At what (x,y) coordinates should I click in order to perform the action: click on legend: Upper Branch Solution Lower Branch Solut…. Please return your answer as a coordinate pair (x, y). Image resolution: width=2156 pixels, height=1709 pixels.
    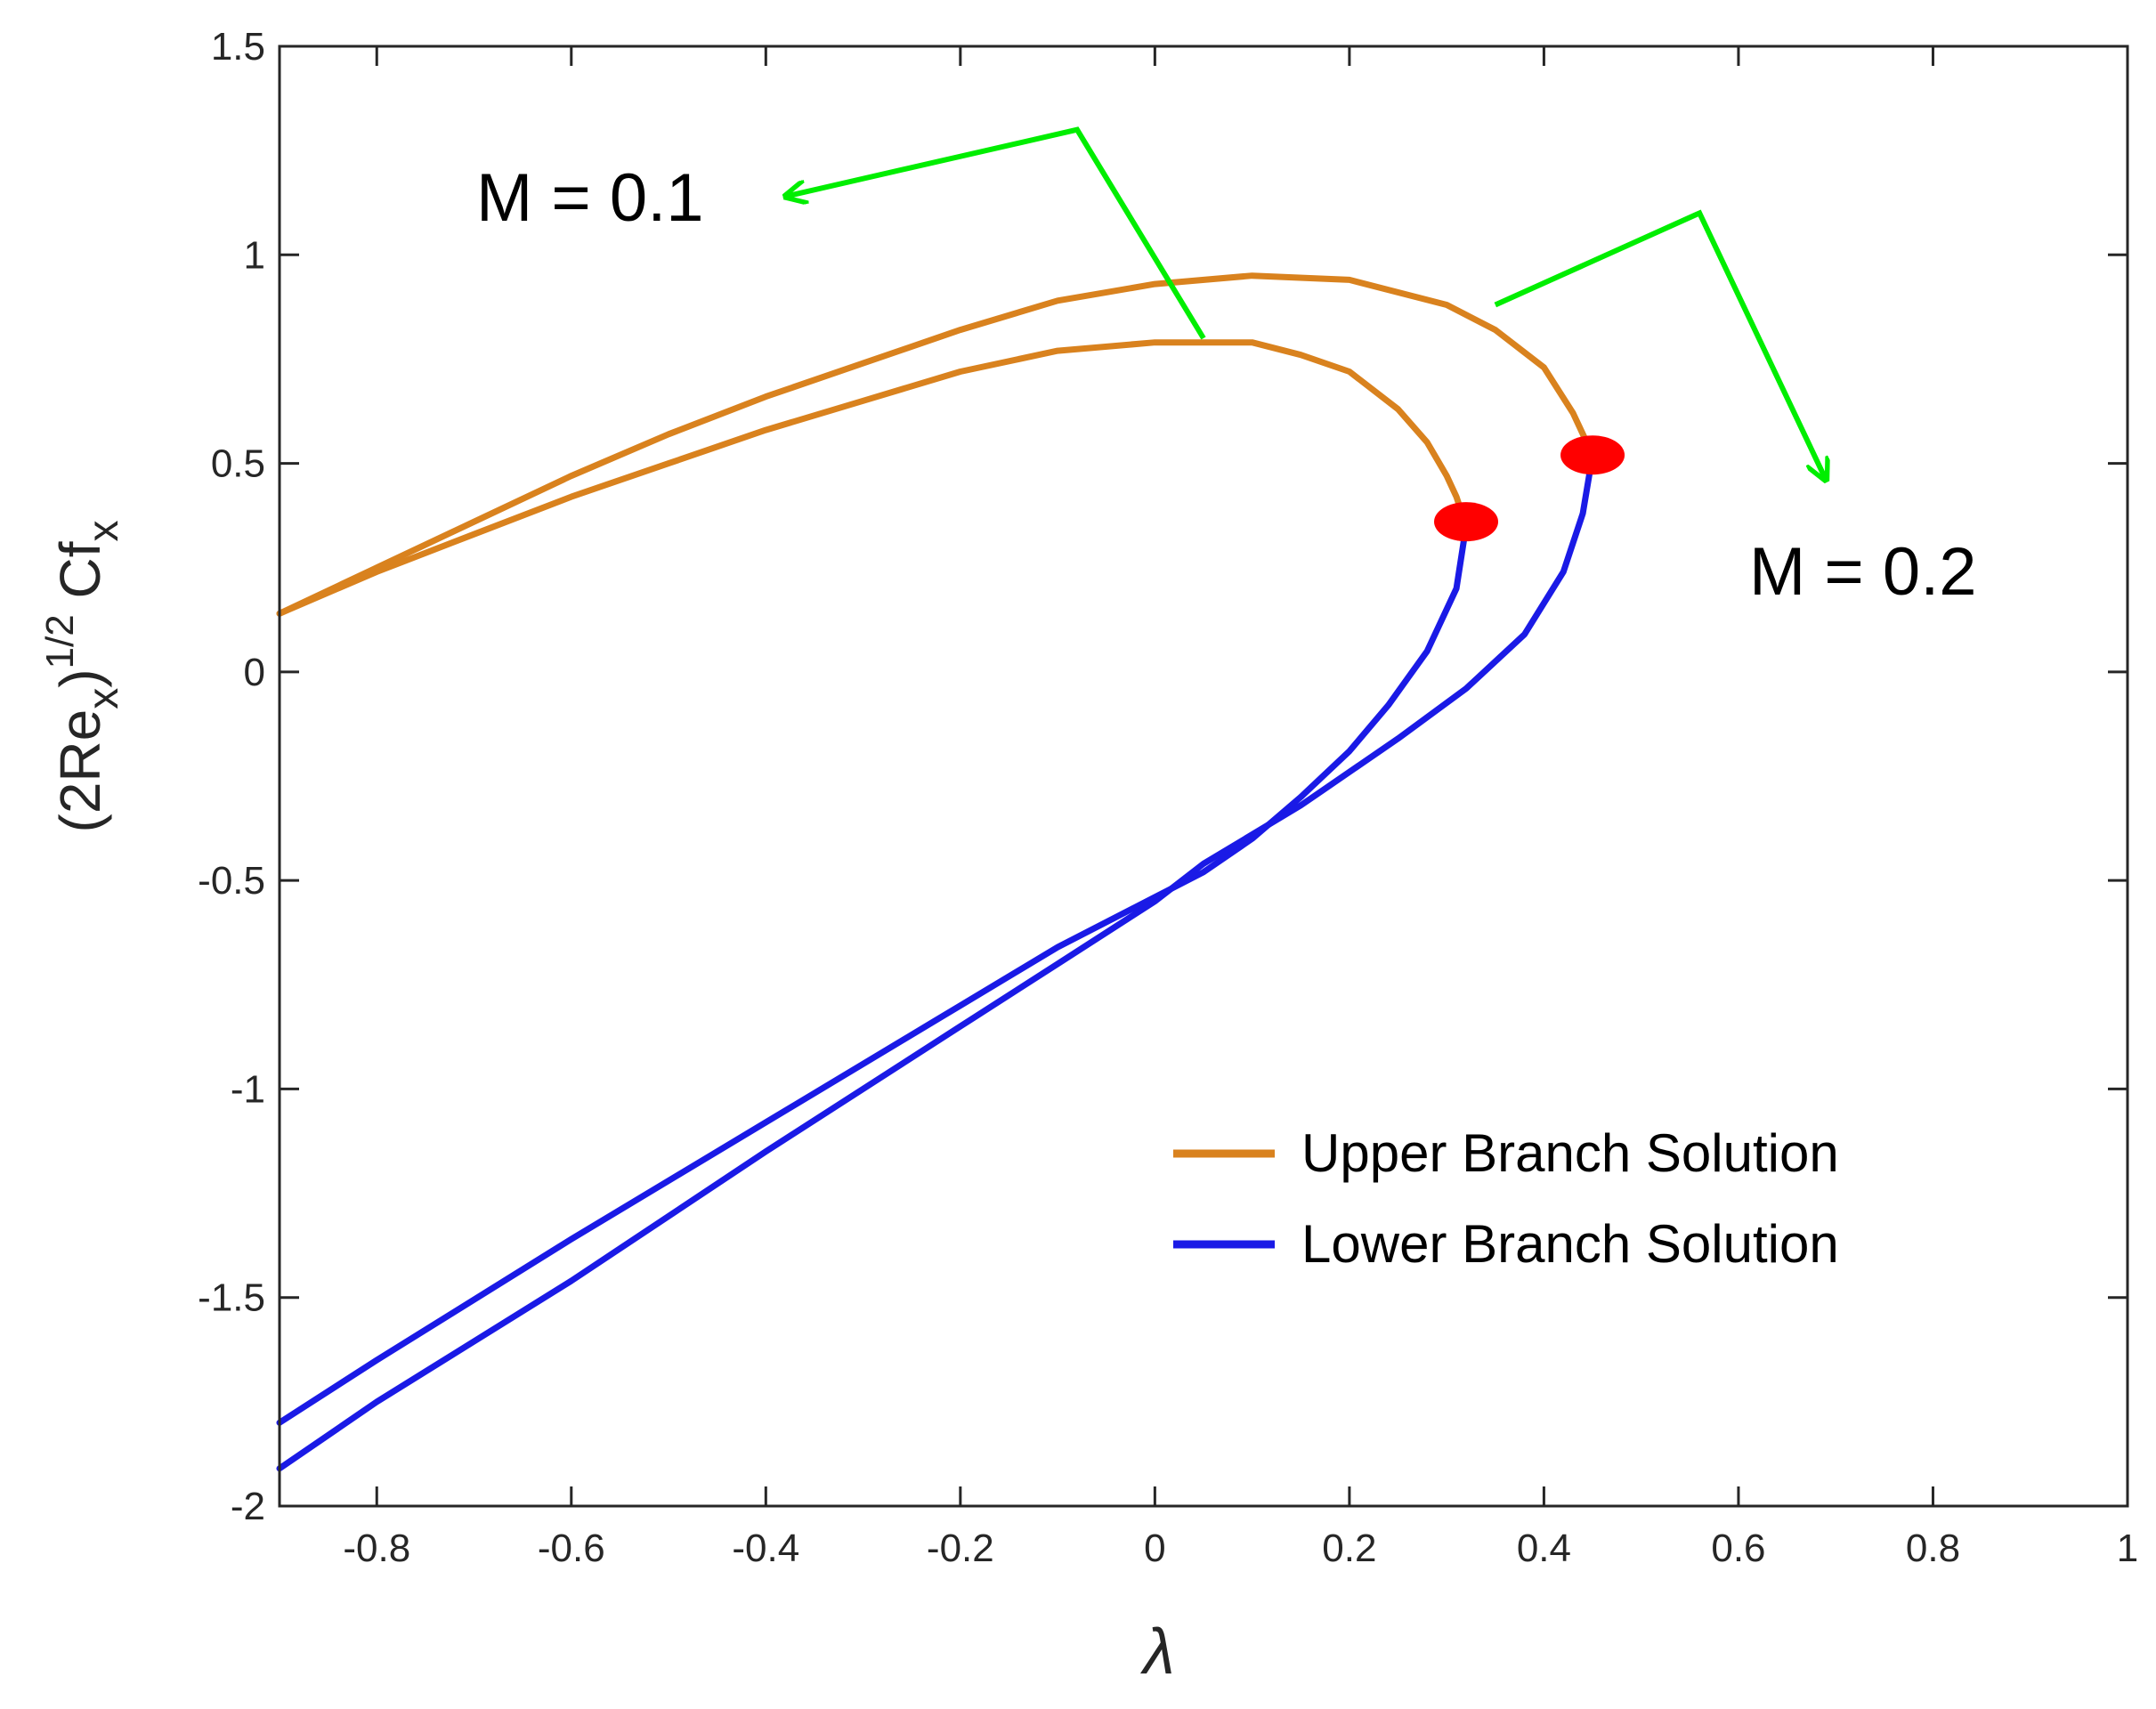
    Looking at the image, I should click on (1506, 1198).